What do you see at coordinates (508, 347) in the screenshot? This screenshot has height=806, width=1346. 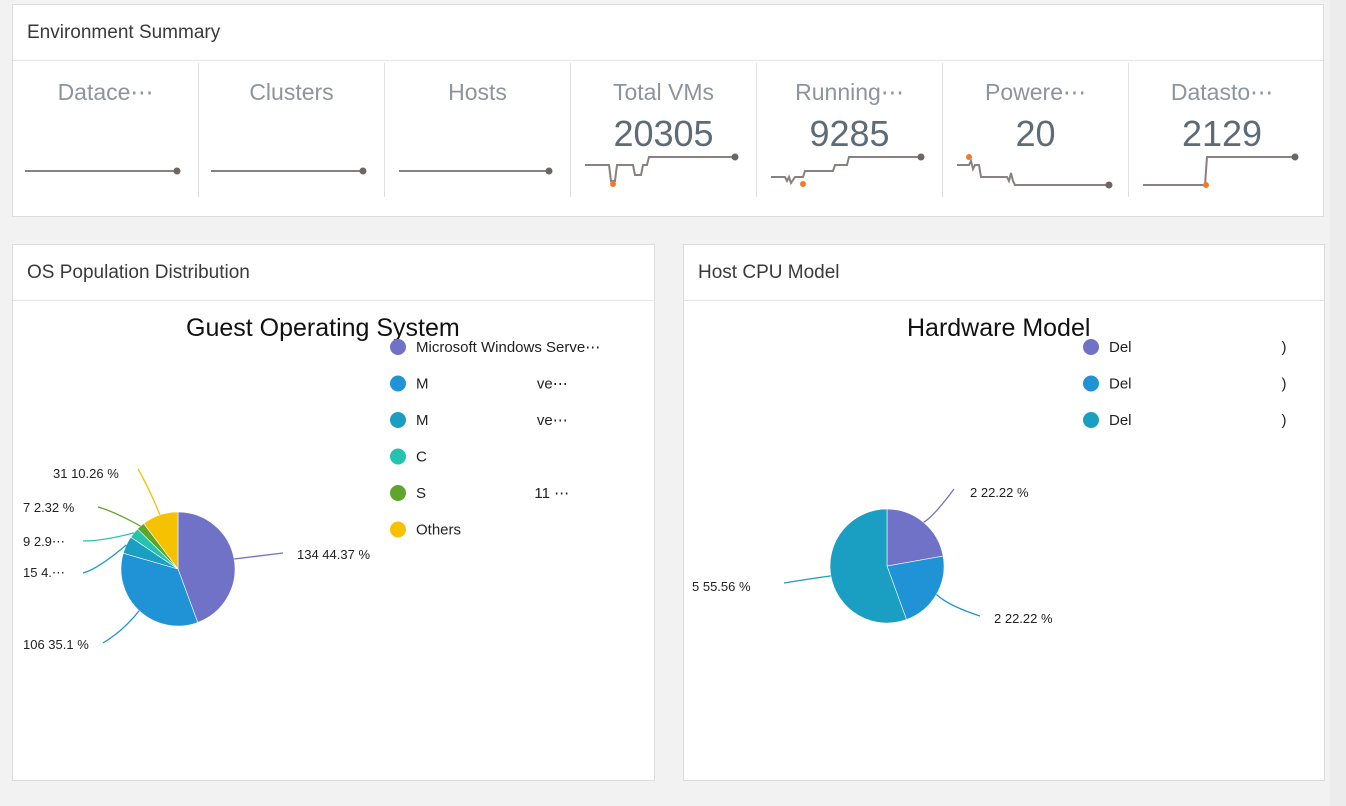 I see `legend-label: Microsoft Windows Serve⋯` at bounding box center [508, 347].